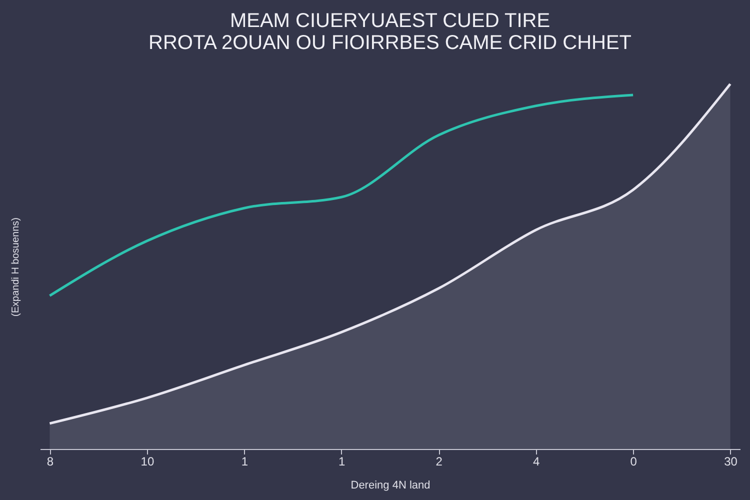 The height and width of the screenshot is (500, 750). What do you see at coordinates (390, 43) in the screenshot?
I see `text: RROTA 2OUAN OU FIOIRRBES CAME CRID CHHET` at bounding box center [390, 43].